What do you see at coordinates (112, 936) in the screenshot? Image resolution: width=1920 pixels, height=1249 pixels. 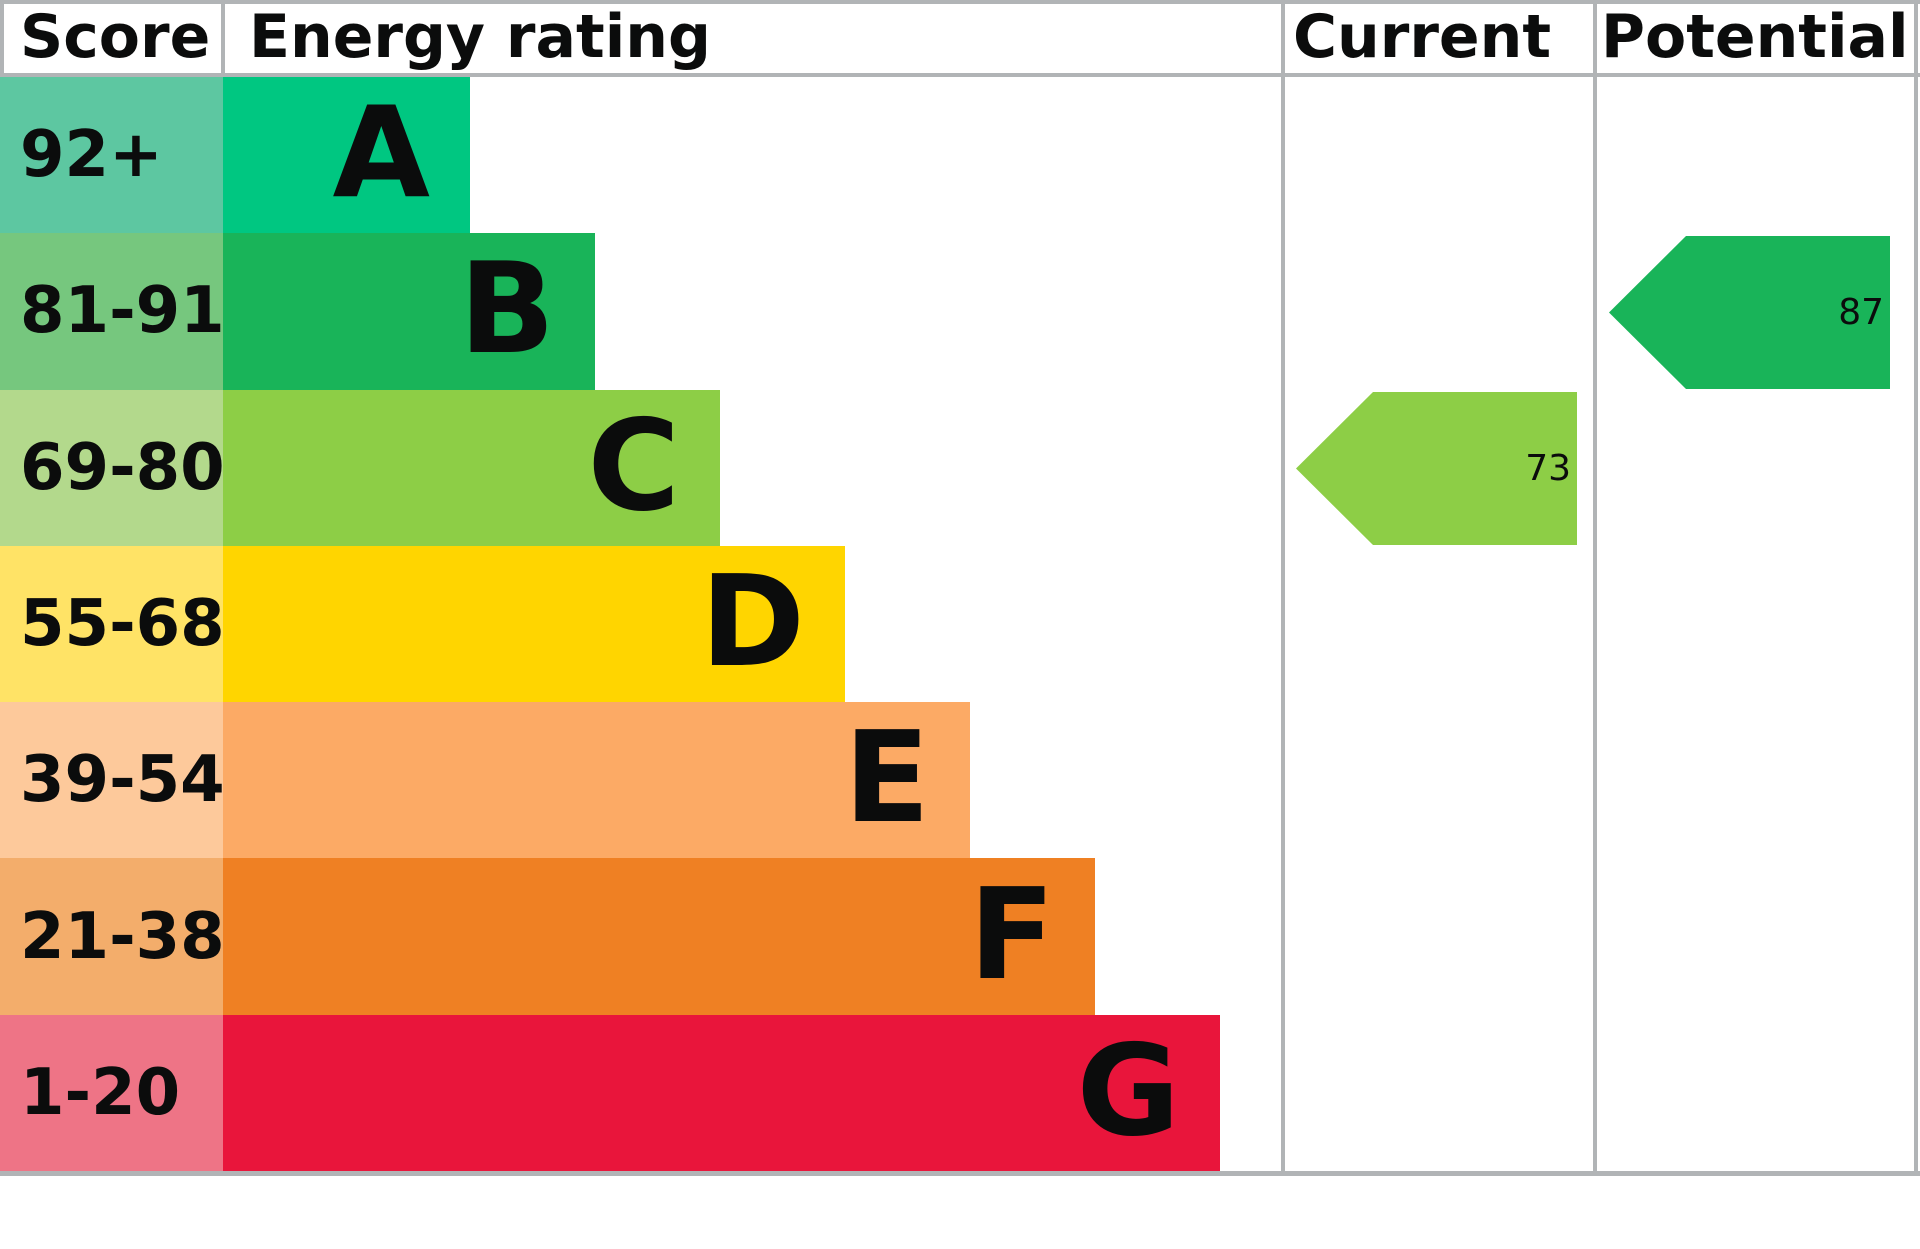 I see `band-score-range: 21-38` at bounding box center [112, 936].